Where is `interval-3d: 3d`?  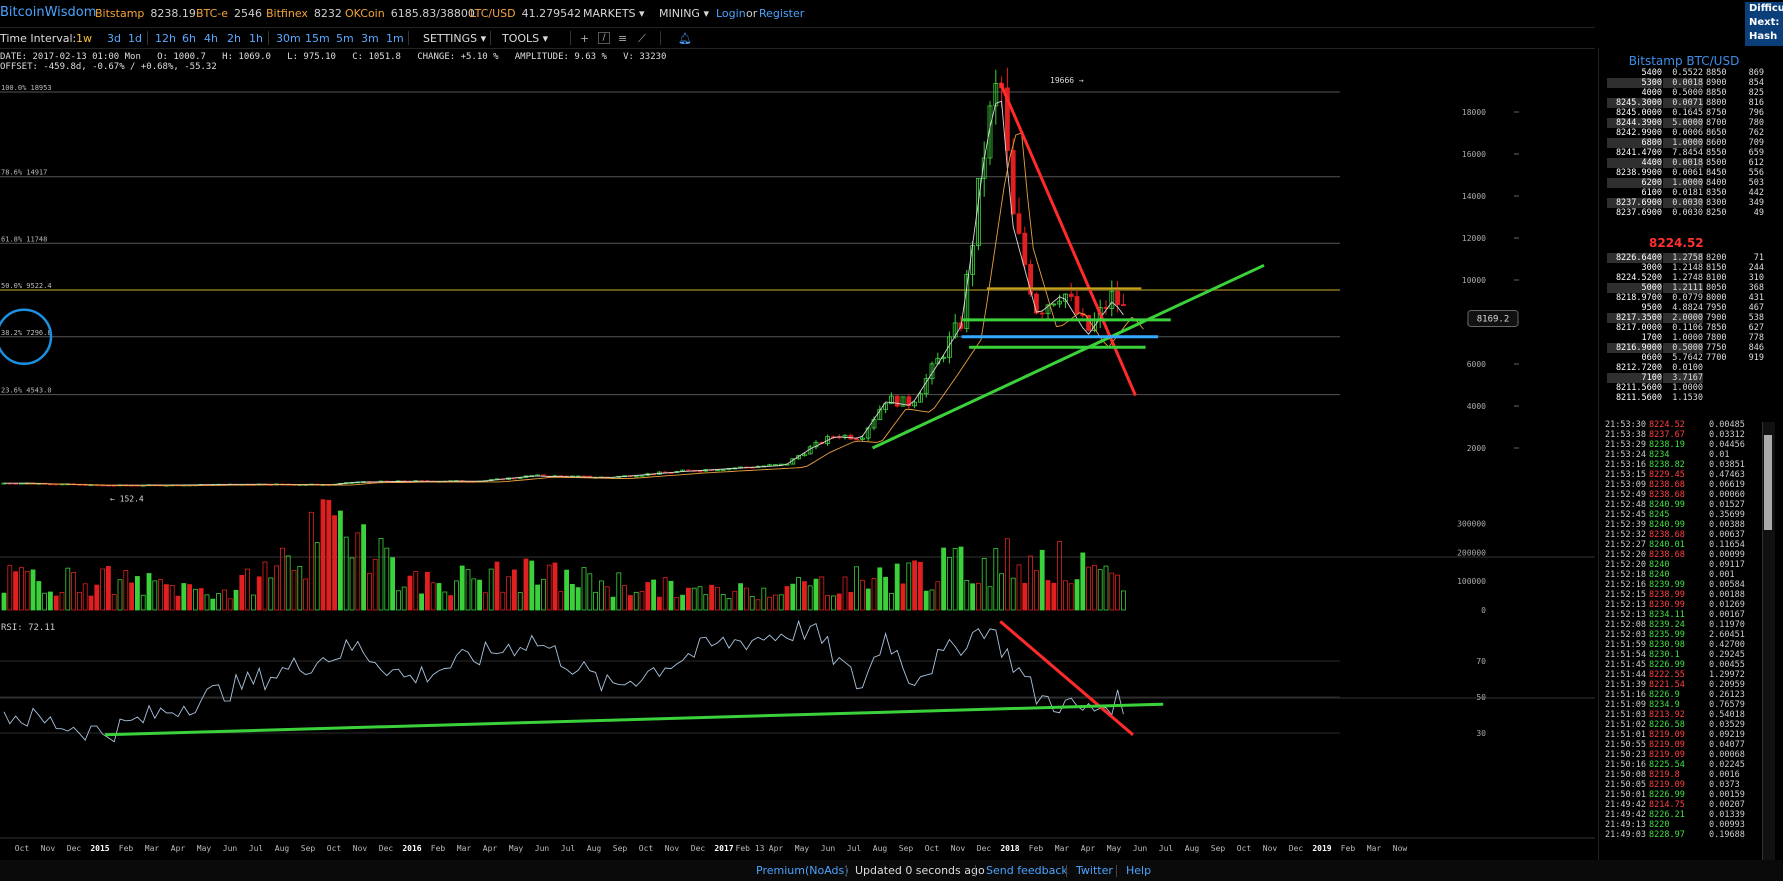
interval-3d: 3d is located at coordinates (114, 38).